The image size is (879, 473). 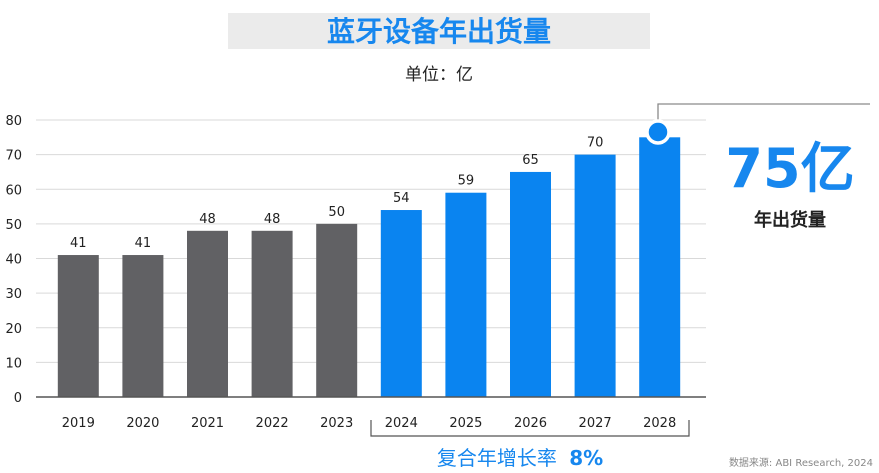 I want to click on y-tick-label: 10, so click(x=13, y=363).